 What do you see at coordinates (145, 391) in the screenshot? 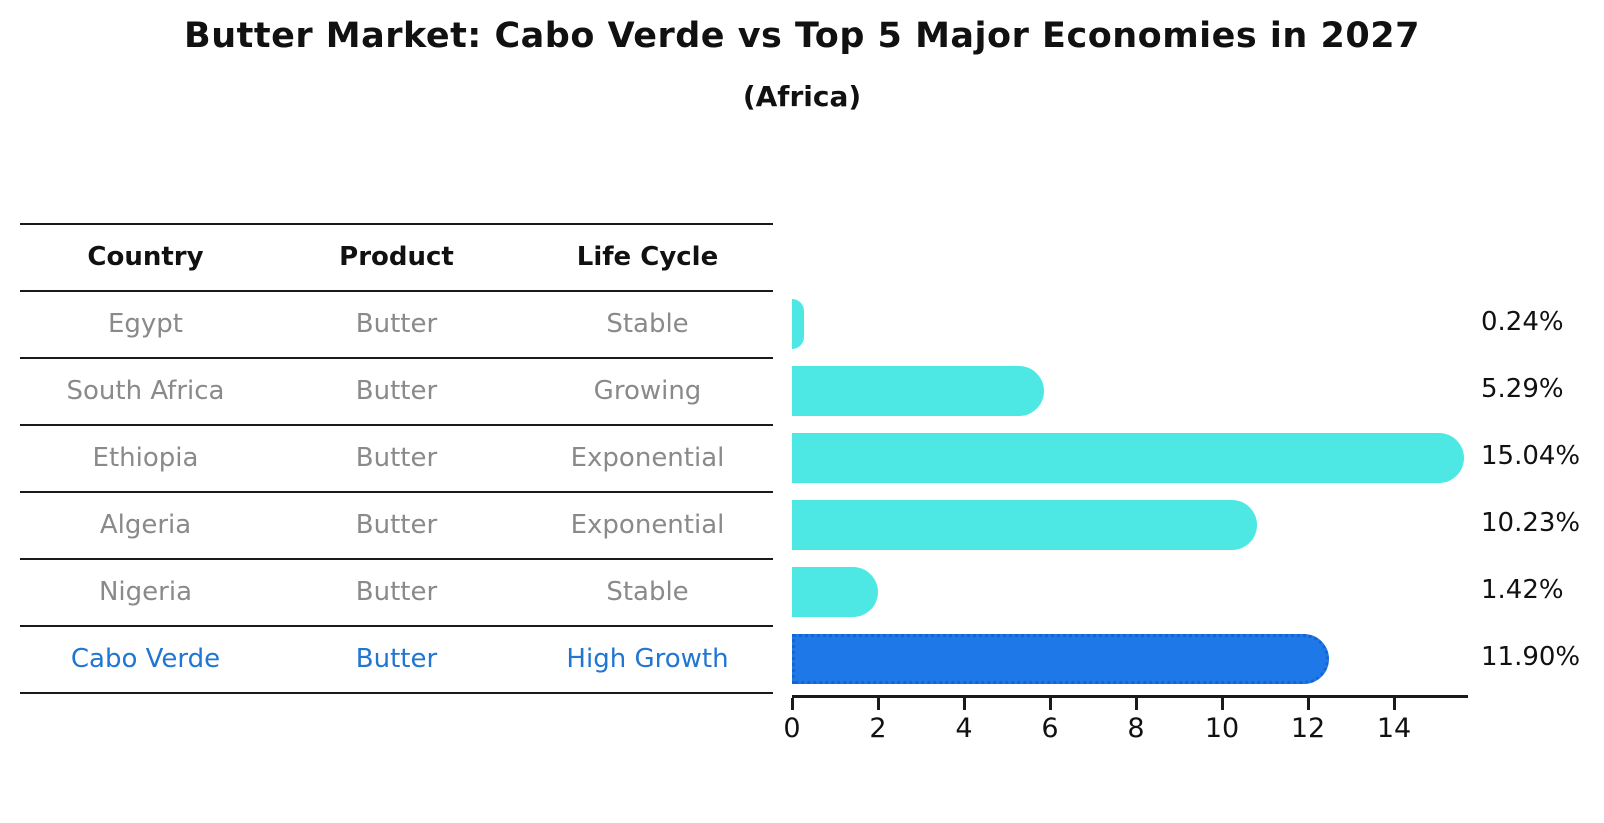
I see `cell-country: South Africa` at bounding box center [145, 391].